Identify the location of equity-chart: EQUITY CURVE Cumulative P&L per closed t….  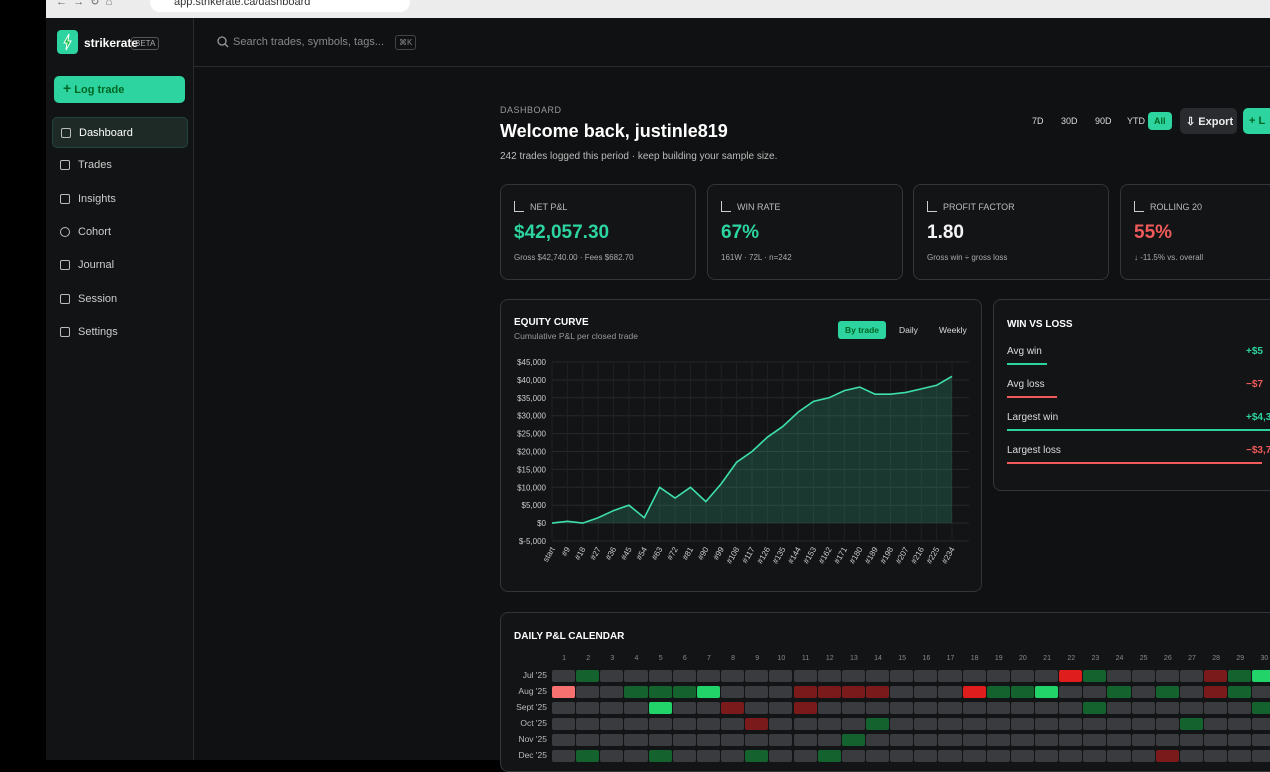
(741, 441).